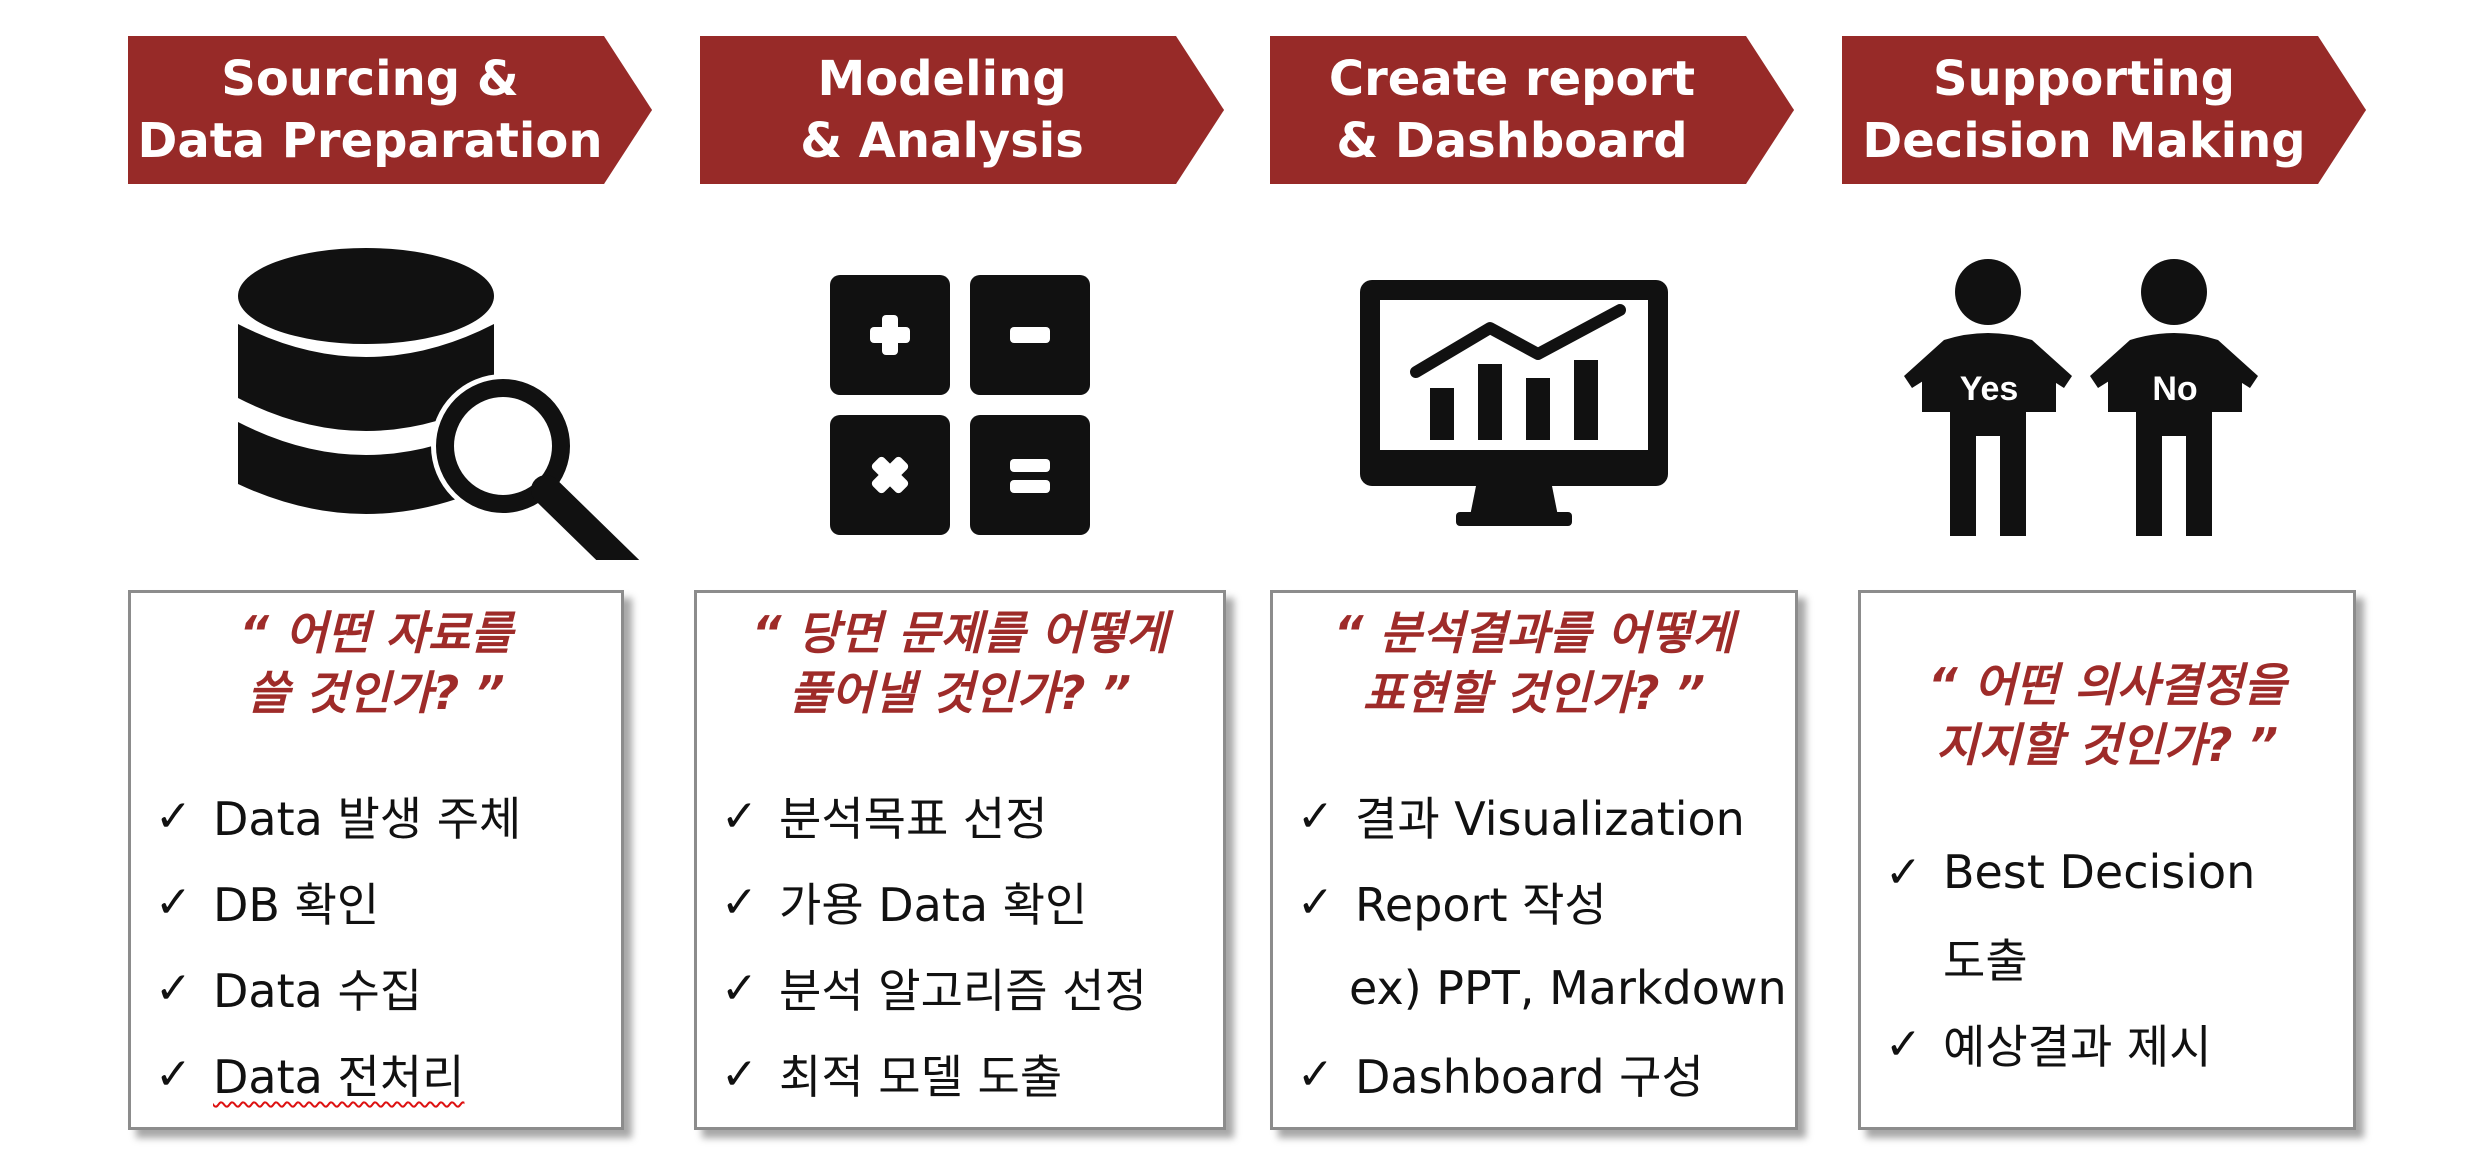  I want to click on stage-header-sourcing: Sourcing & Data Preparation, so click(390, 110).